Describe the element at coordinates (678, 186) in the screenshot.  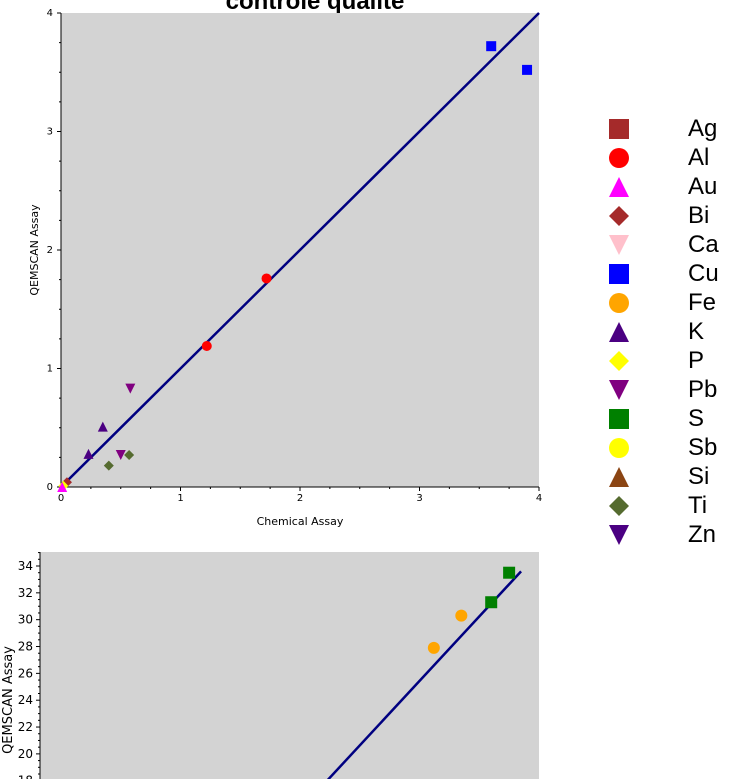
I see `legend-item-au: Au` at that location.